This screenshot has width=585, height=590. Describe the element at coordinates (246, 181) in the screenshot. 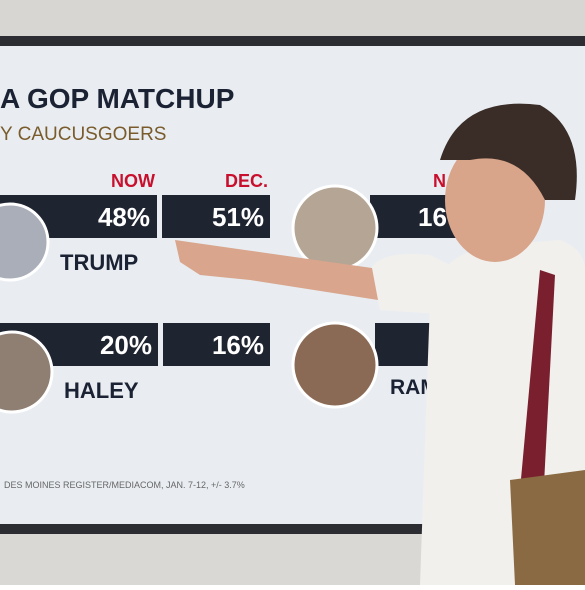

I see `column-label: DEC.` at that location.